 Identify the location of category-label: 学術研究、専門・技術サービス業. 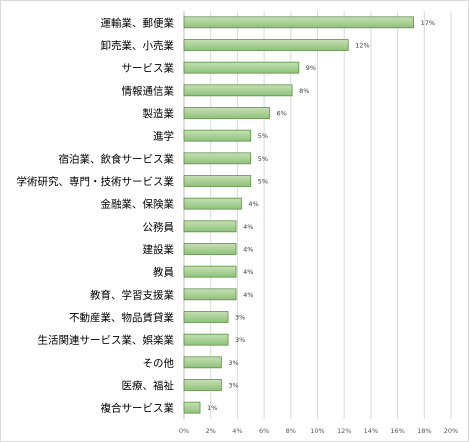
(96, 181).